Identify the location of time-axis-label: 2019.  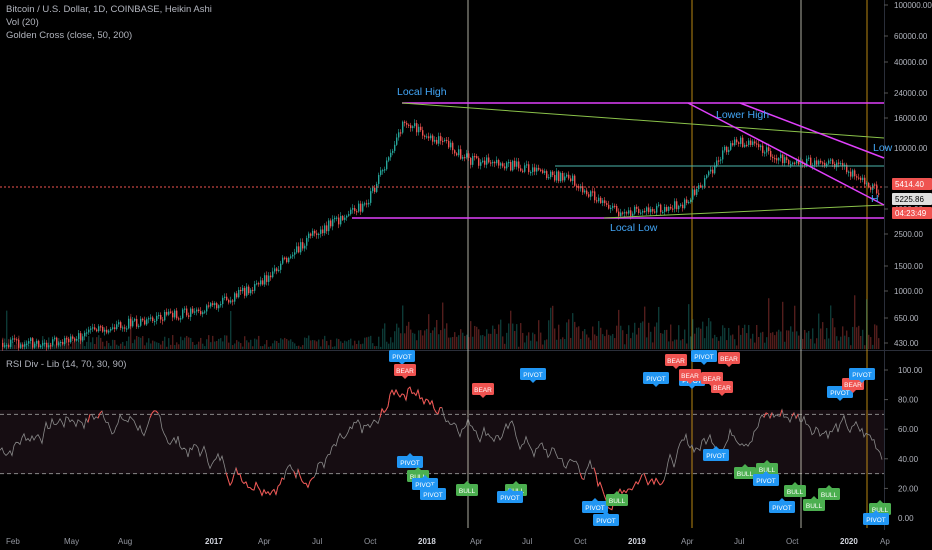
(637, 541).